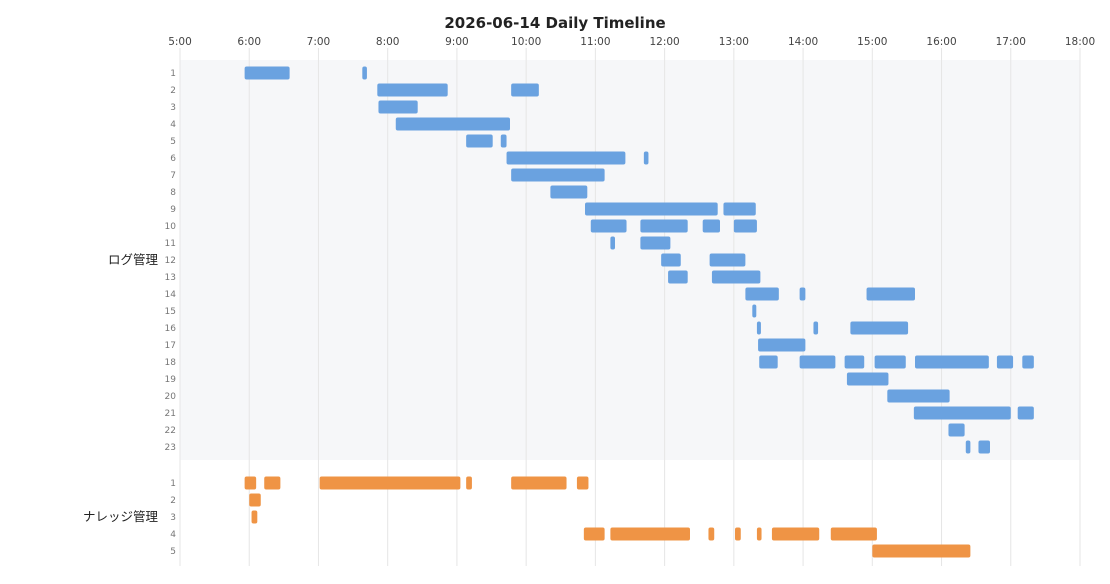 This screenshot has height=584, width=1110. I want to click on row-label: 19, so click(171, 380).